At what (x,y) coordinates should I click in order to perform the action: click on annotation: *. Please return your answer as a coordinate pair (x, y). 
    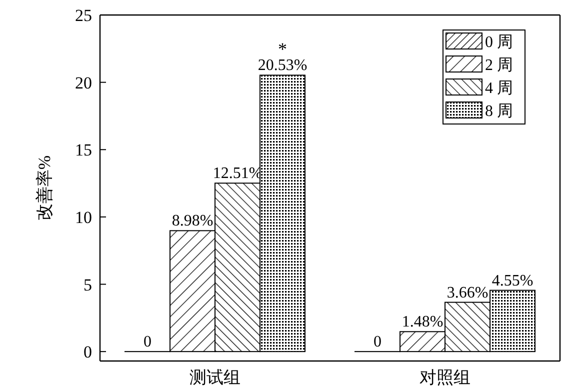
    Looking at the image, I should click on (282, 49).